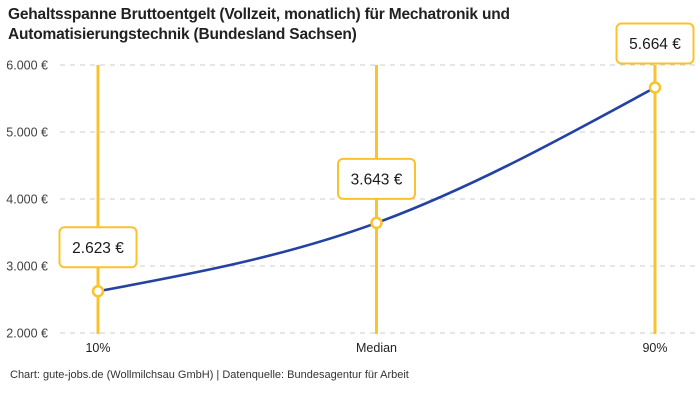 This screenshot has width=700, height=400. I want to click on data-label-text: 3.643 €, so click(377, 179).